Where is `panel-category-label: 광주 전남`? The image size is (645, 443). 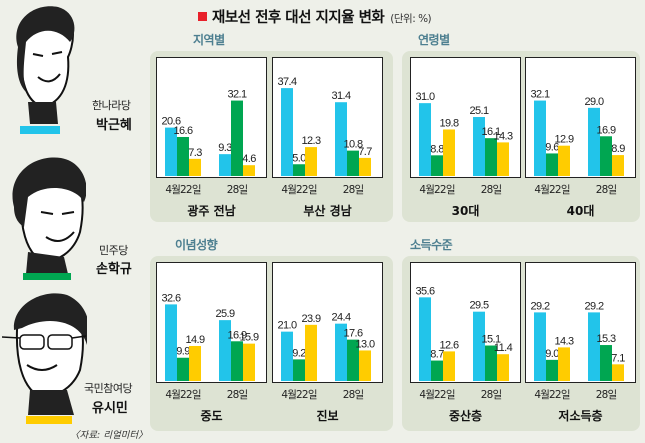 panel-category-label: 광주 전남 is located at coordinates (211, 211).